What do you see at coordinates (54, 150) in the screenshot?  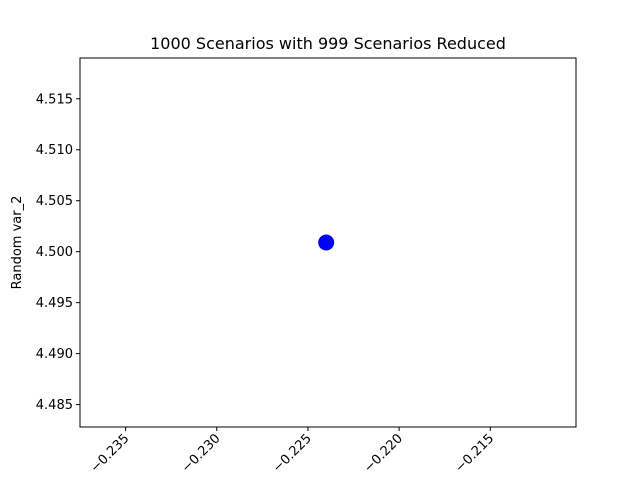 I see `y-tick-label: 4.510` at bounding box center [54, 150].